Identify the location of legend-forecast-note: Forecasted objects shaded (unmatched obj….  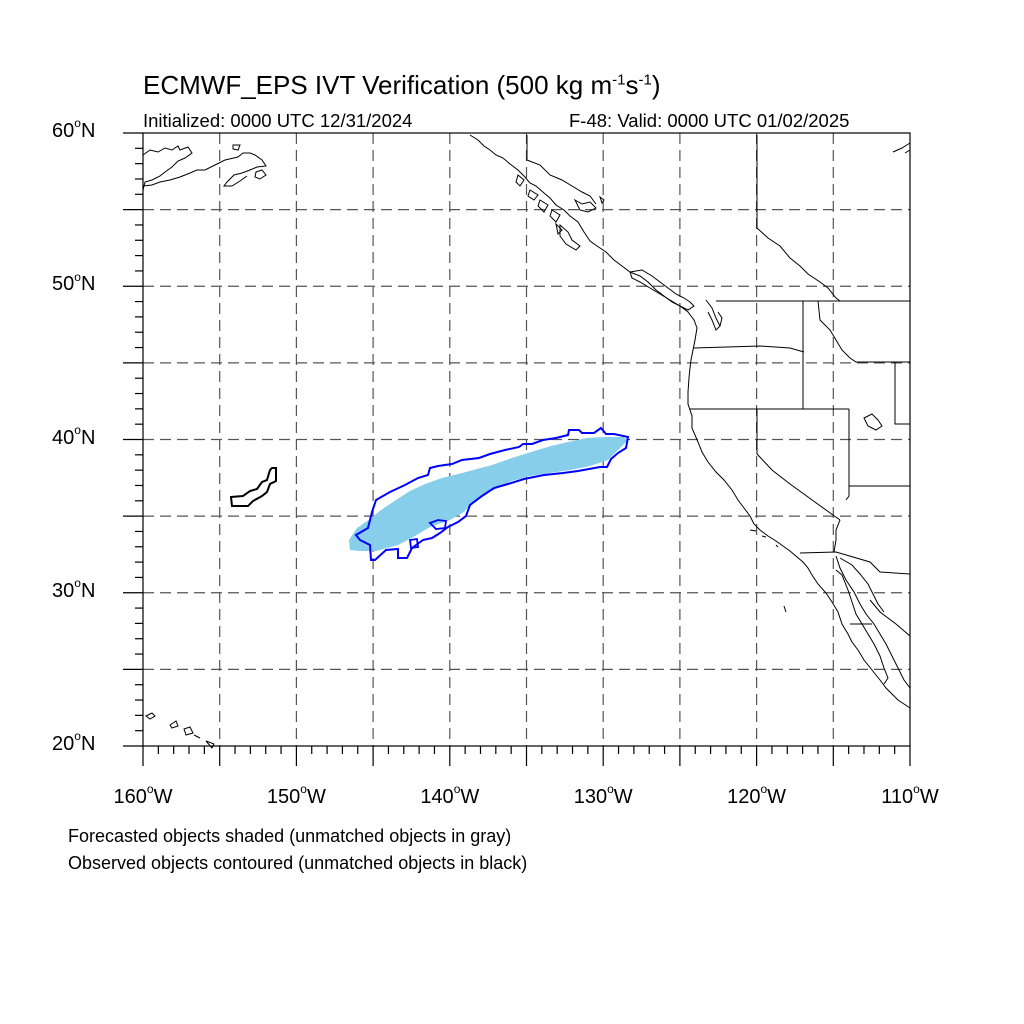
(290, 836).